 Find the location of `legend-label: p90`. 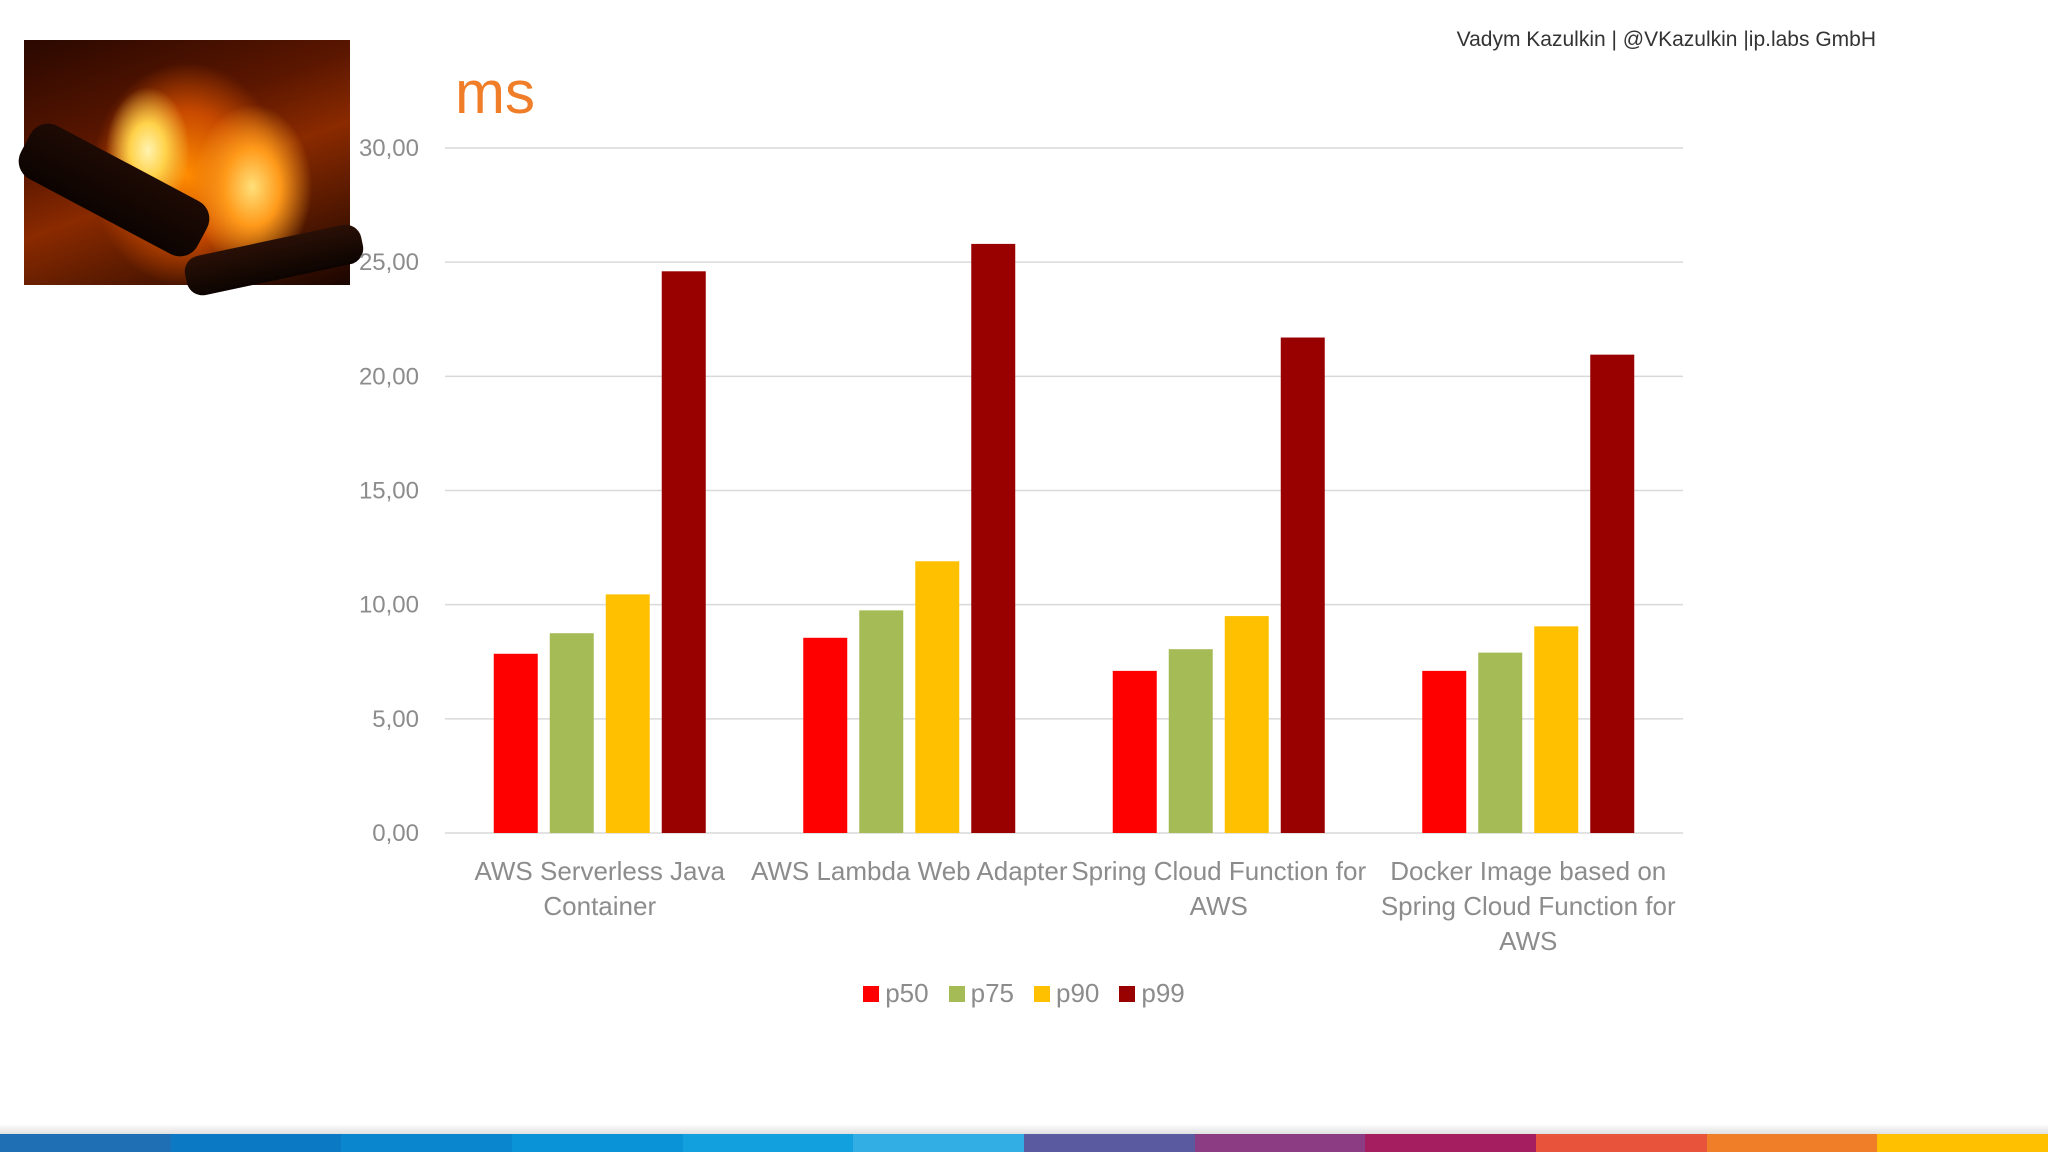

legend-label: p90 is located at coordinates (1078, 993).